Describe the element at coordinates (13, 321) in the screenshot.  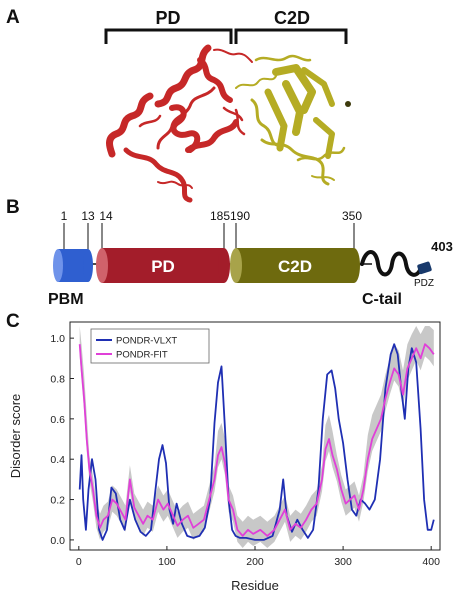
I see `panel-c-letter: C` at that location.